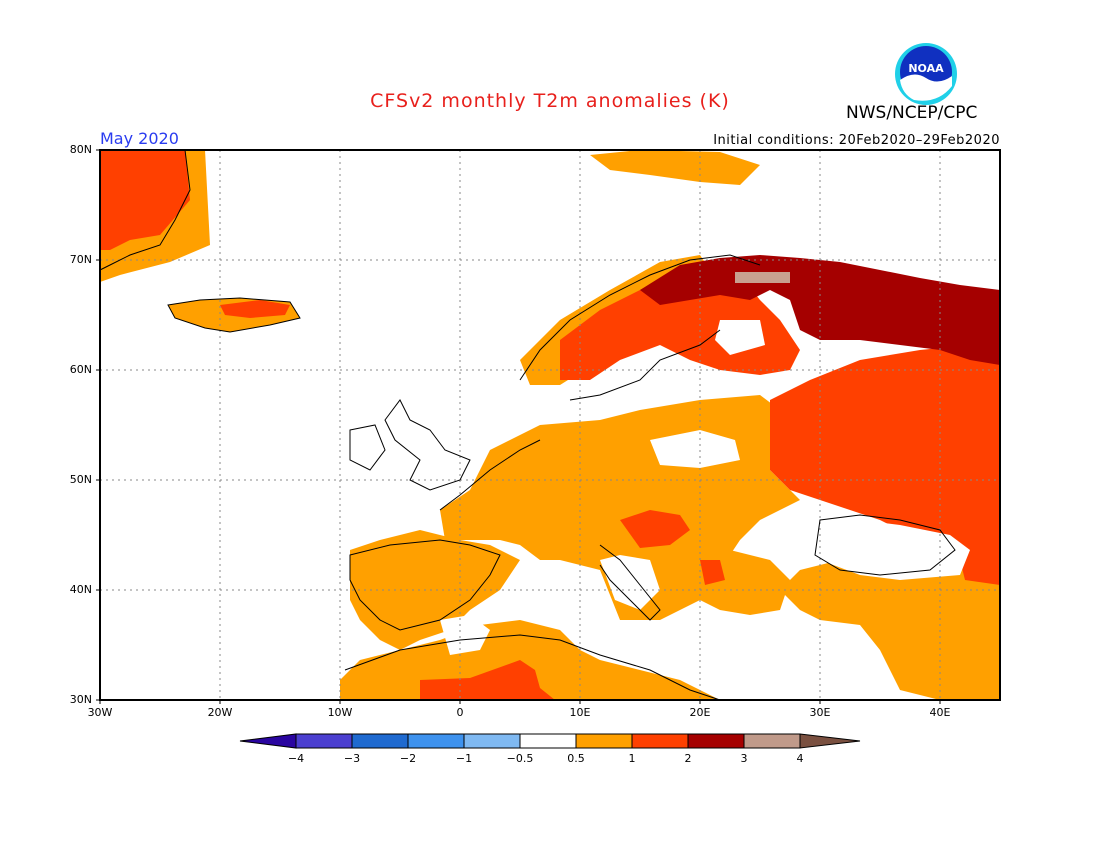 The image size is (1100, 850). Describe the element at coordinates (576, 758) in the screenshot. I see `colorbar-label: 0.5` at that location.